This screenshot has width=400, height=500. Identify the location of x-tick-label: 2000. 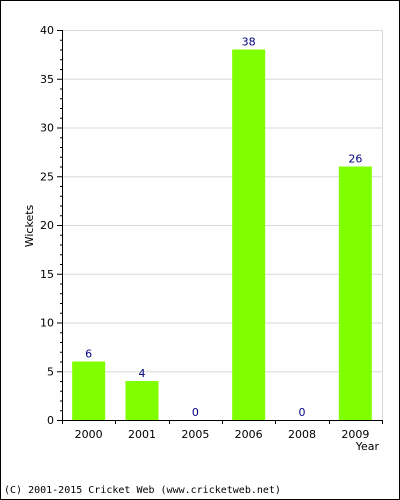
(89, 434).